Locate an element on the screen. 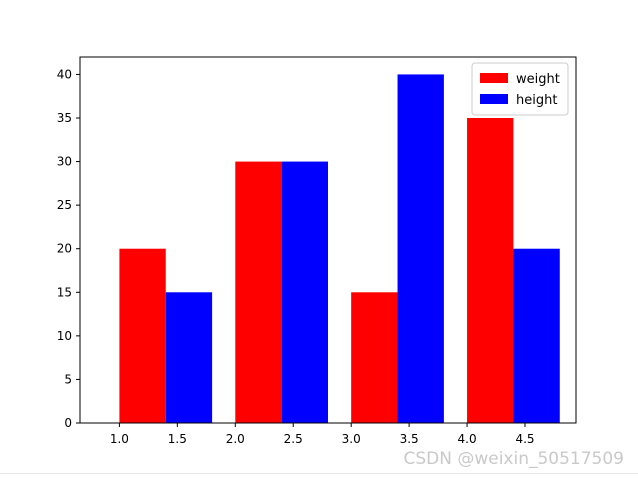  x-tick-label-3: 2.5 is located at coordinates (293, 439).